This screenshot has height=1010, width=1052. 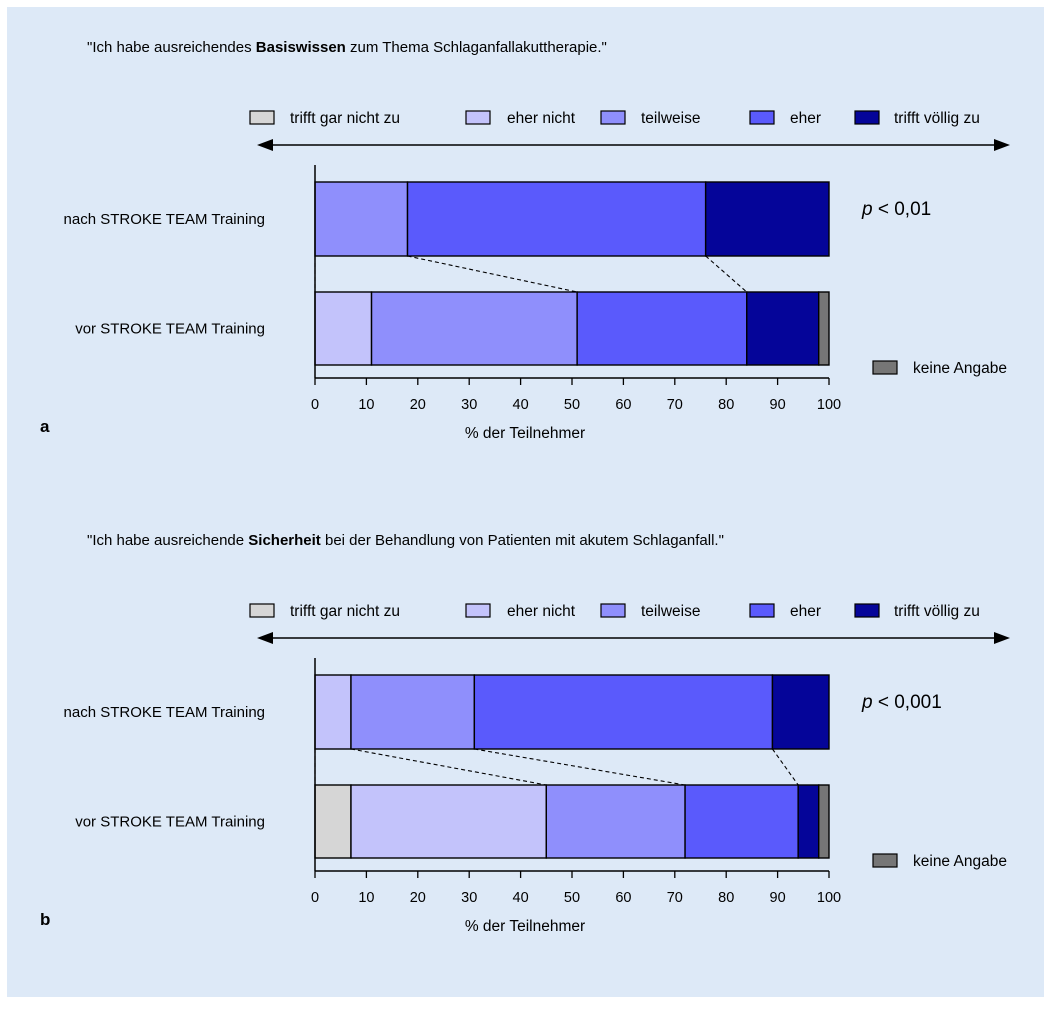 I want to click on p-value: p < 0,01, so click(x=896, y=209).